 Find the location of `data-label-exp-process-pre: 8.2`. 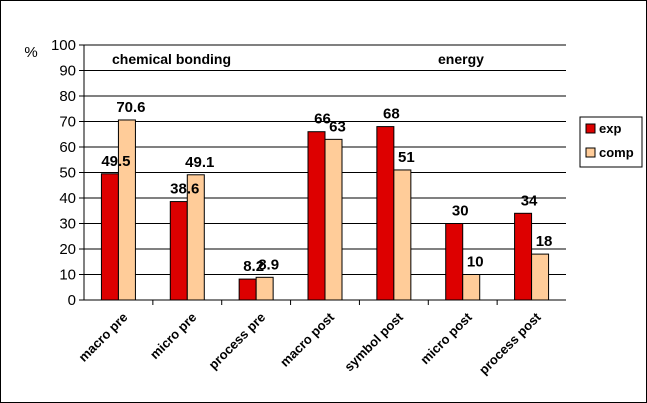

data-label-exp-process-pre: 8.2 is located at coordinates (253, 266).